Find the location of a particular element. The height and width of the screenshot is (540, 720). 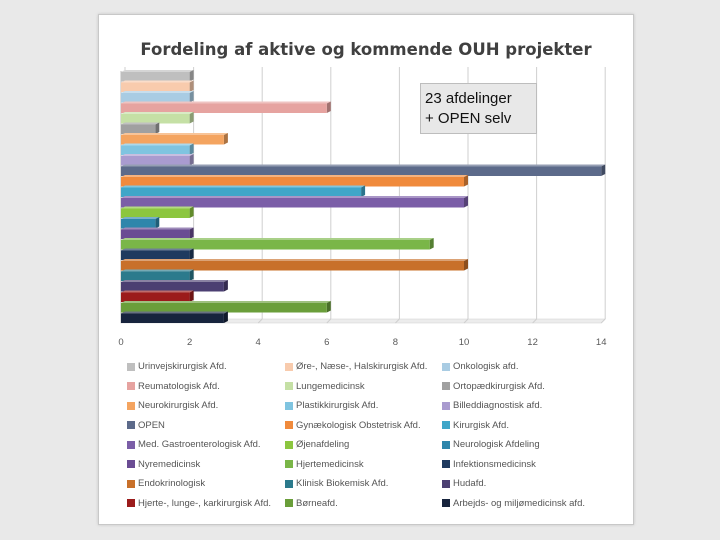

legend-label: Hudafd. is located at coordinates (470, 483).